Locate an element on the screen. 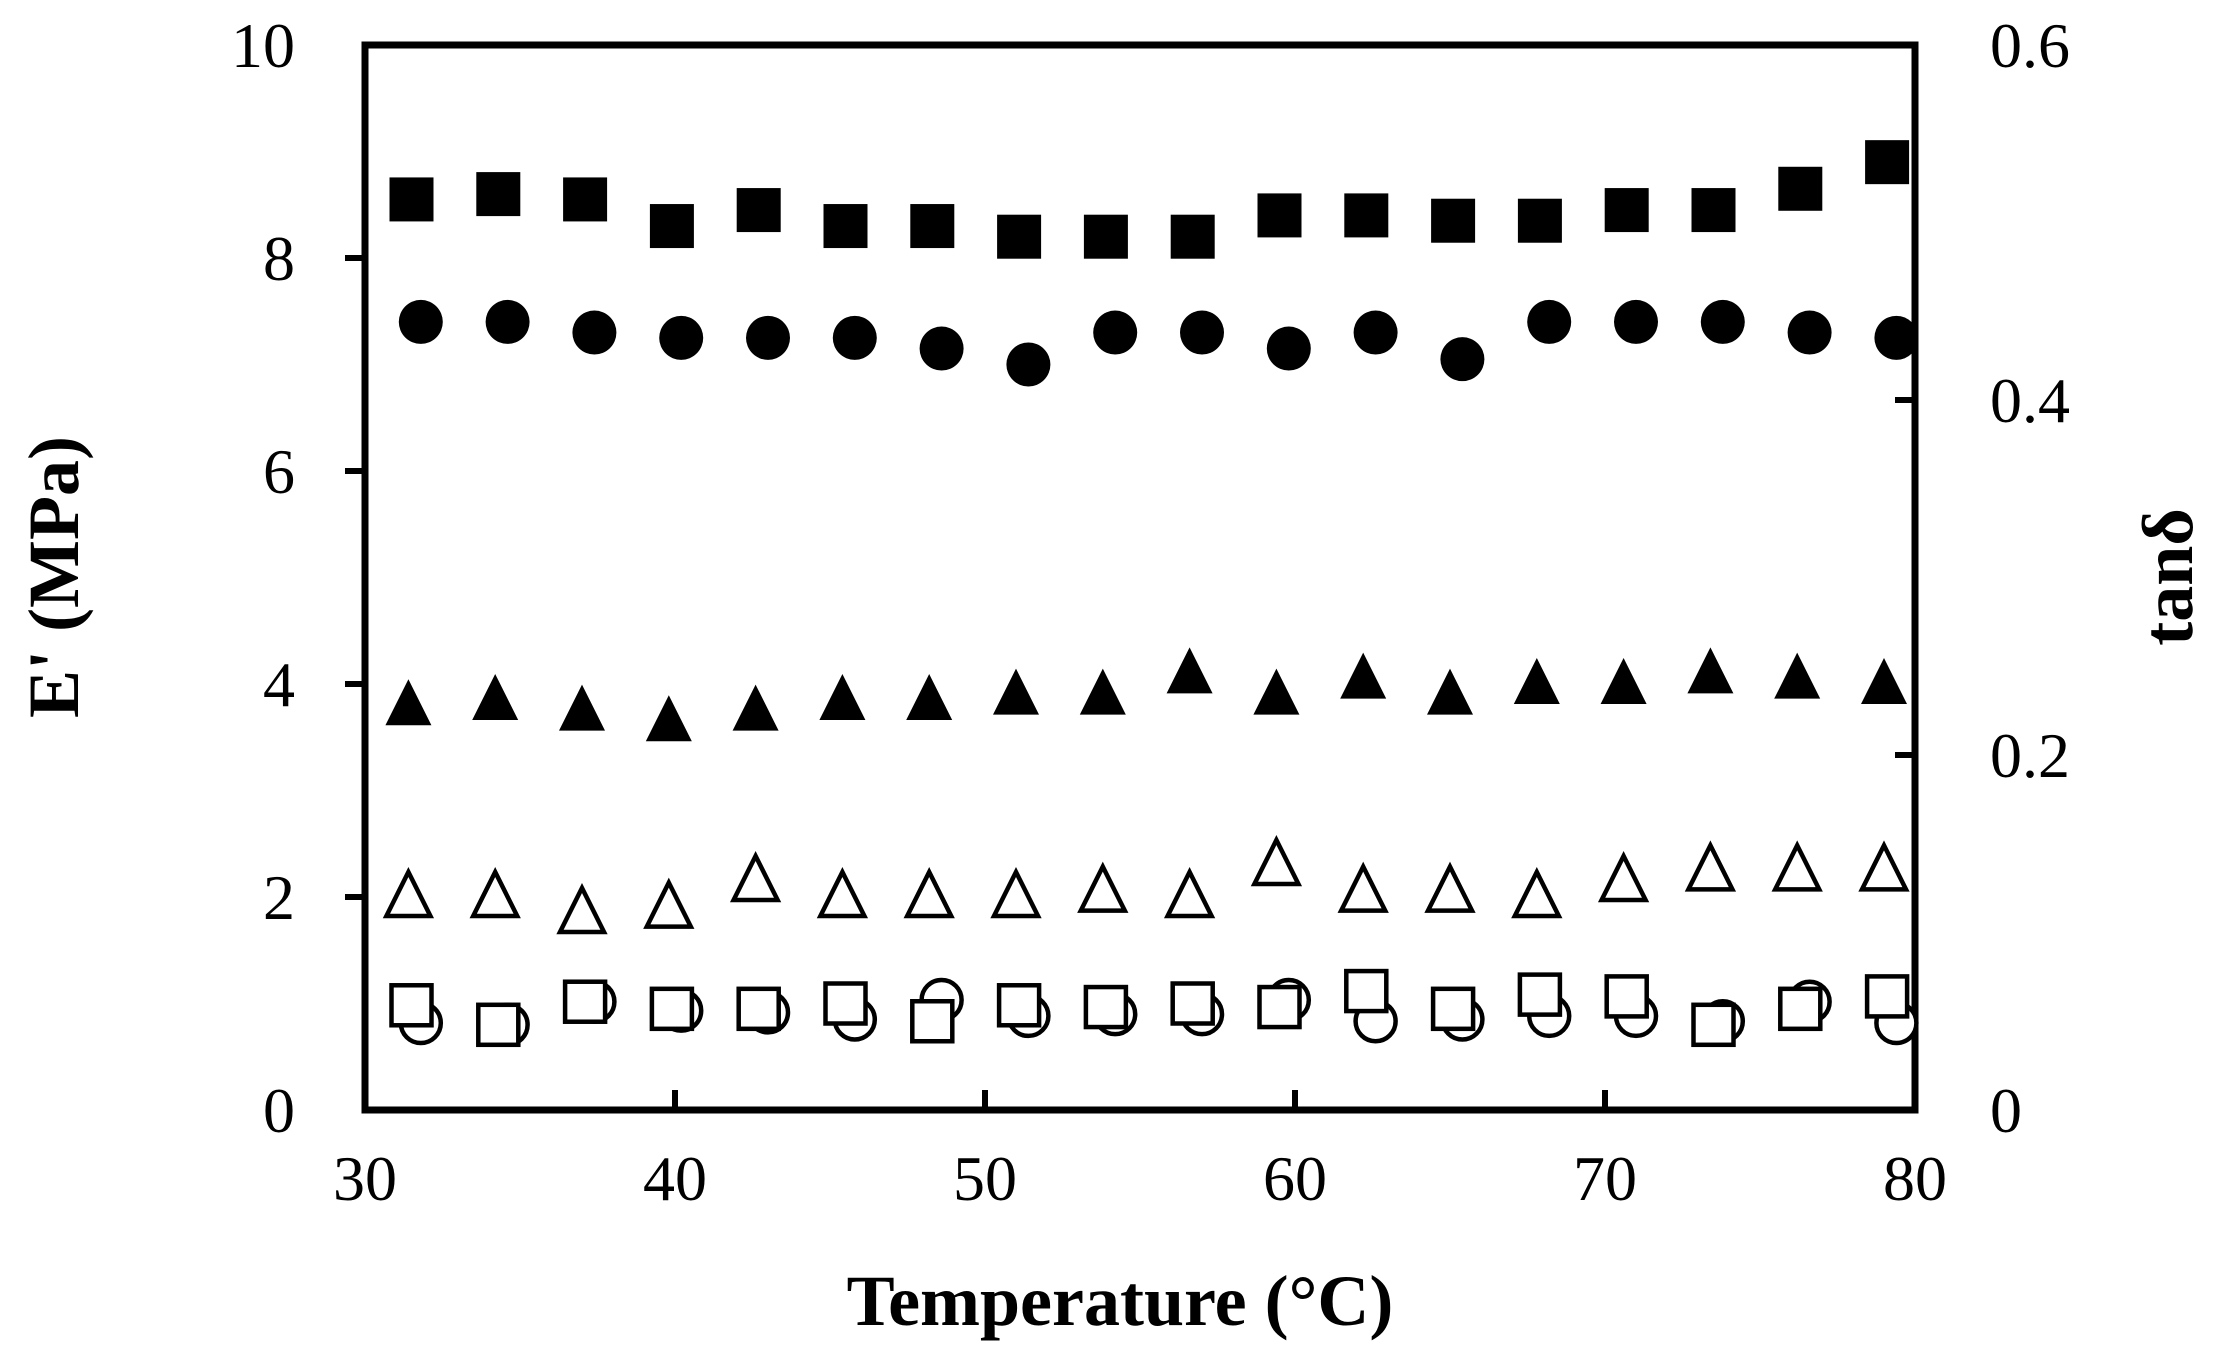 Image resolution: width=2215 pixels, height=1359 pixels. x-tick-label: 70 is located at coordinates (1605, 1178).